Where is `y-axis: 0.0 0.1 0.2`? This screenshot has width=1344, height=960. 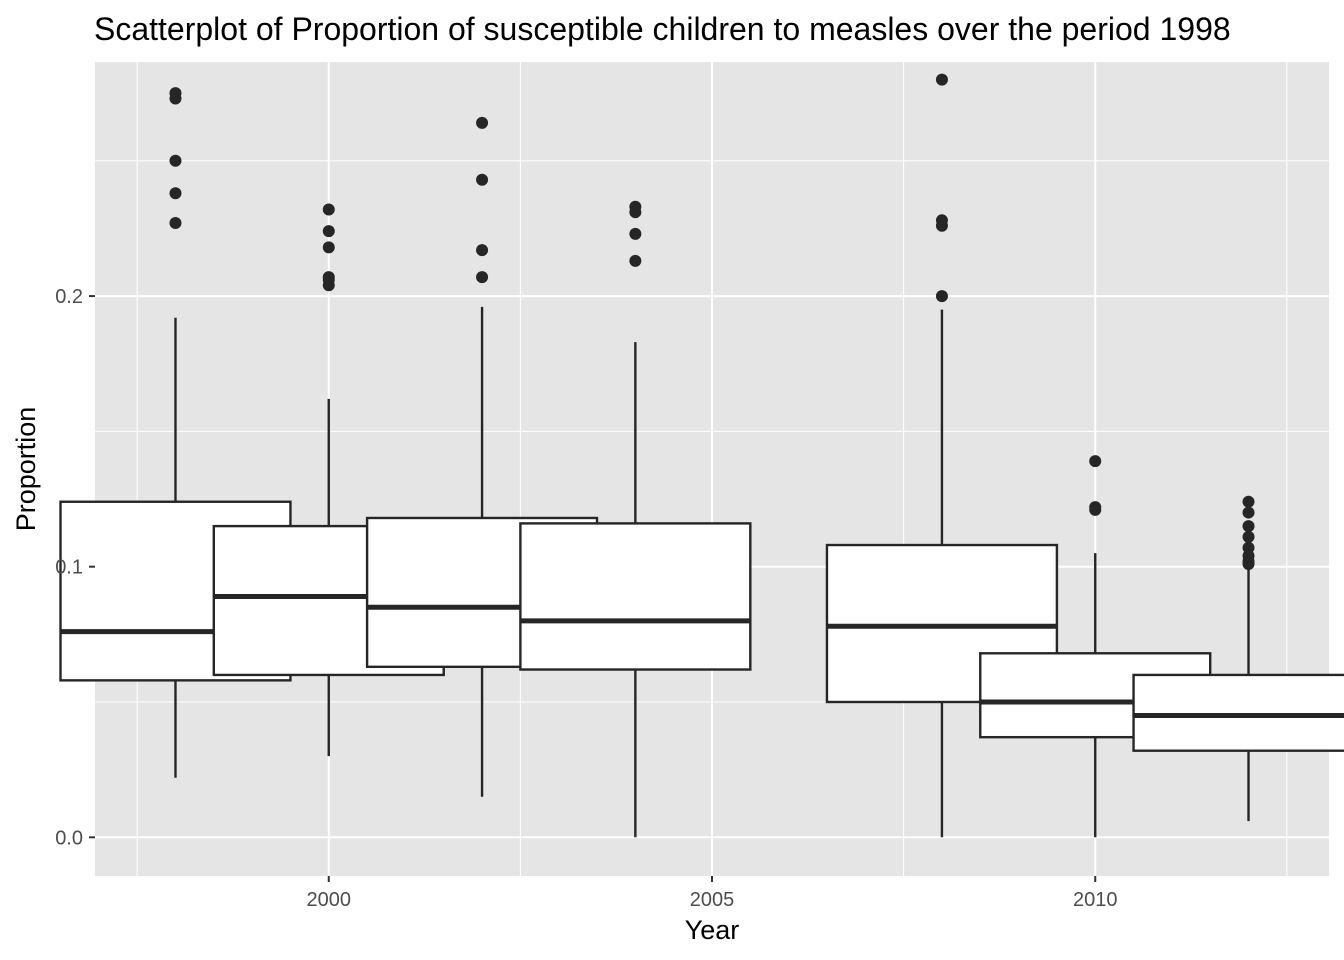
y-axis: 0.0 0.1 0.2 is located at coordinates (75, 567).